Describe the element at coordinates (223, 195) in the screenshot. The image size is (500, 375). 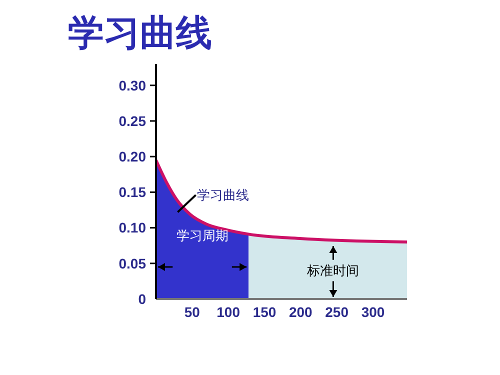
I see `annotation: 学习曲线` at that location.